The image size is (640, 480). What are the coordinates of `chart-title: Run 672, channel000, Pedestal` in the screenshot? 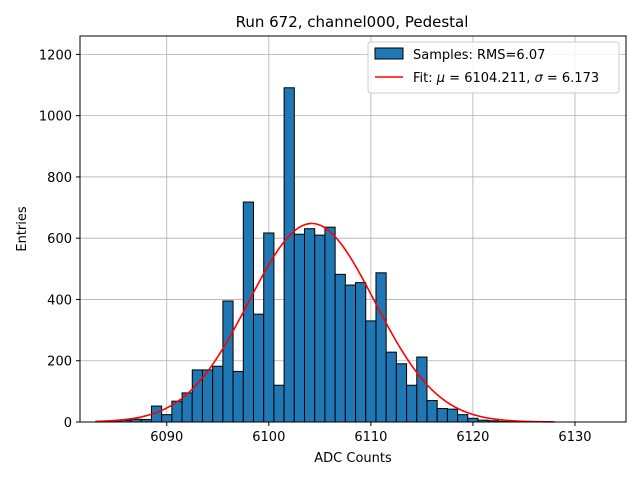 It's located at (352, 22).